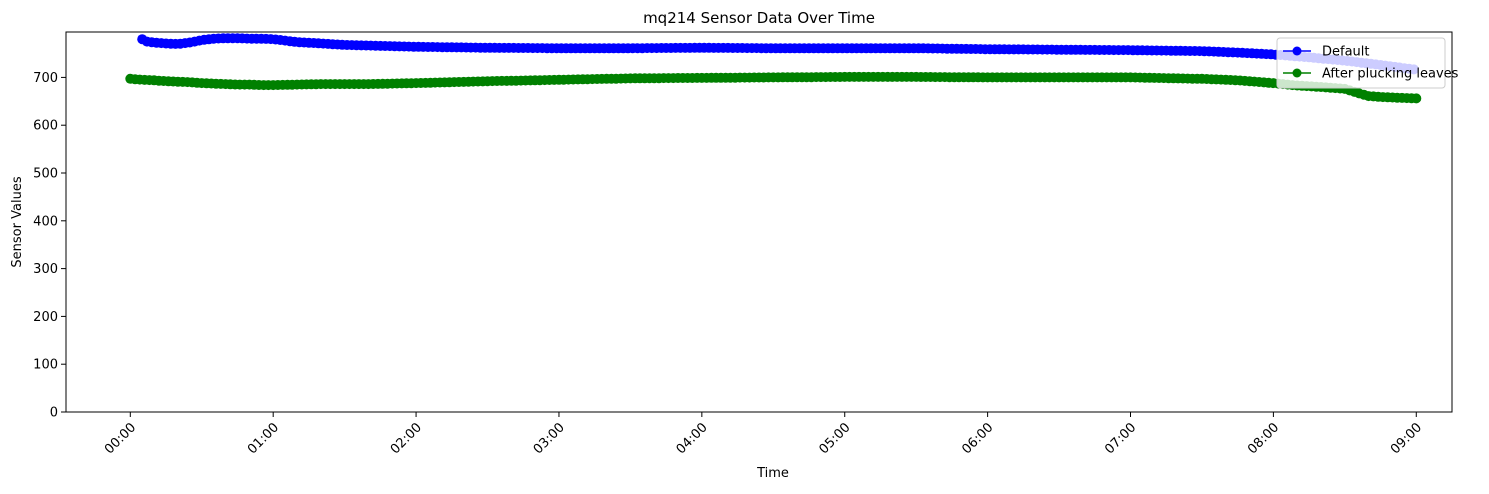  I want to click on y-tick-label: 0, so click(54, 413).